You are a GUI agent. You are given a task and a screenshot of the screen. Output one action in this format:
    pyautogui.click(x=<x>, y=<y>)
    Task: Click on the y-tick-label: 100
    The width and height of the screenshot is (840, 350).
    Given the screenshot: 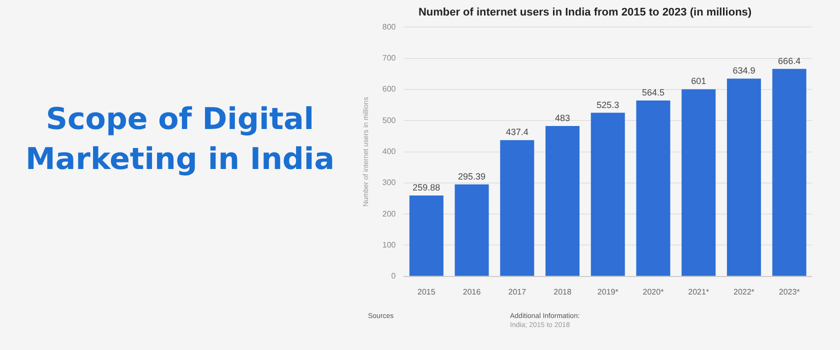 What is the action you would take?
    pyautogui.click(x=389, y=245)
    